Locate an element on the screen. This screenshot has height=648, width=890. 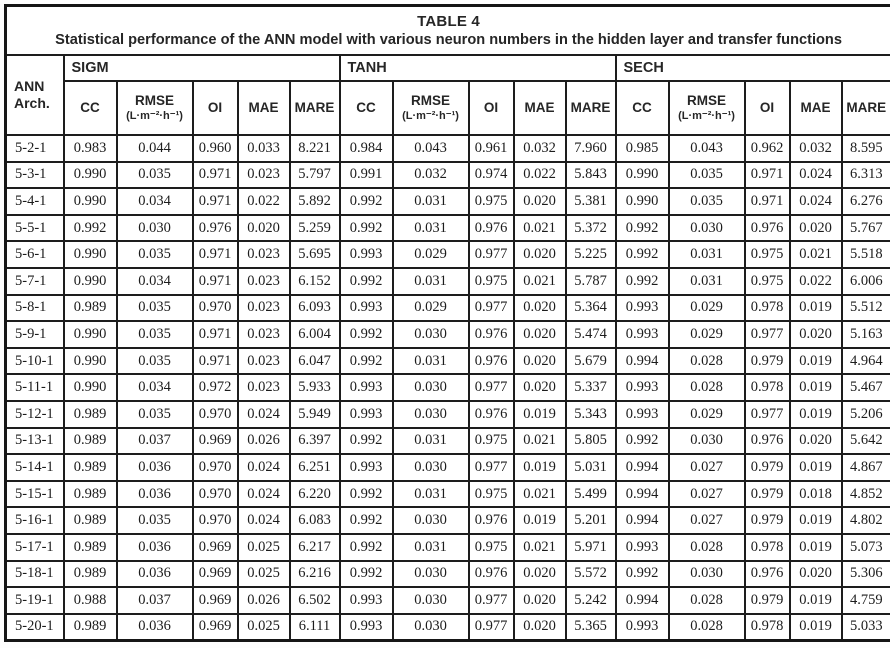
value-cell-sech-mare: 4.867 is located at coordinates (865, 467).